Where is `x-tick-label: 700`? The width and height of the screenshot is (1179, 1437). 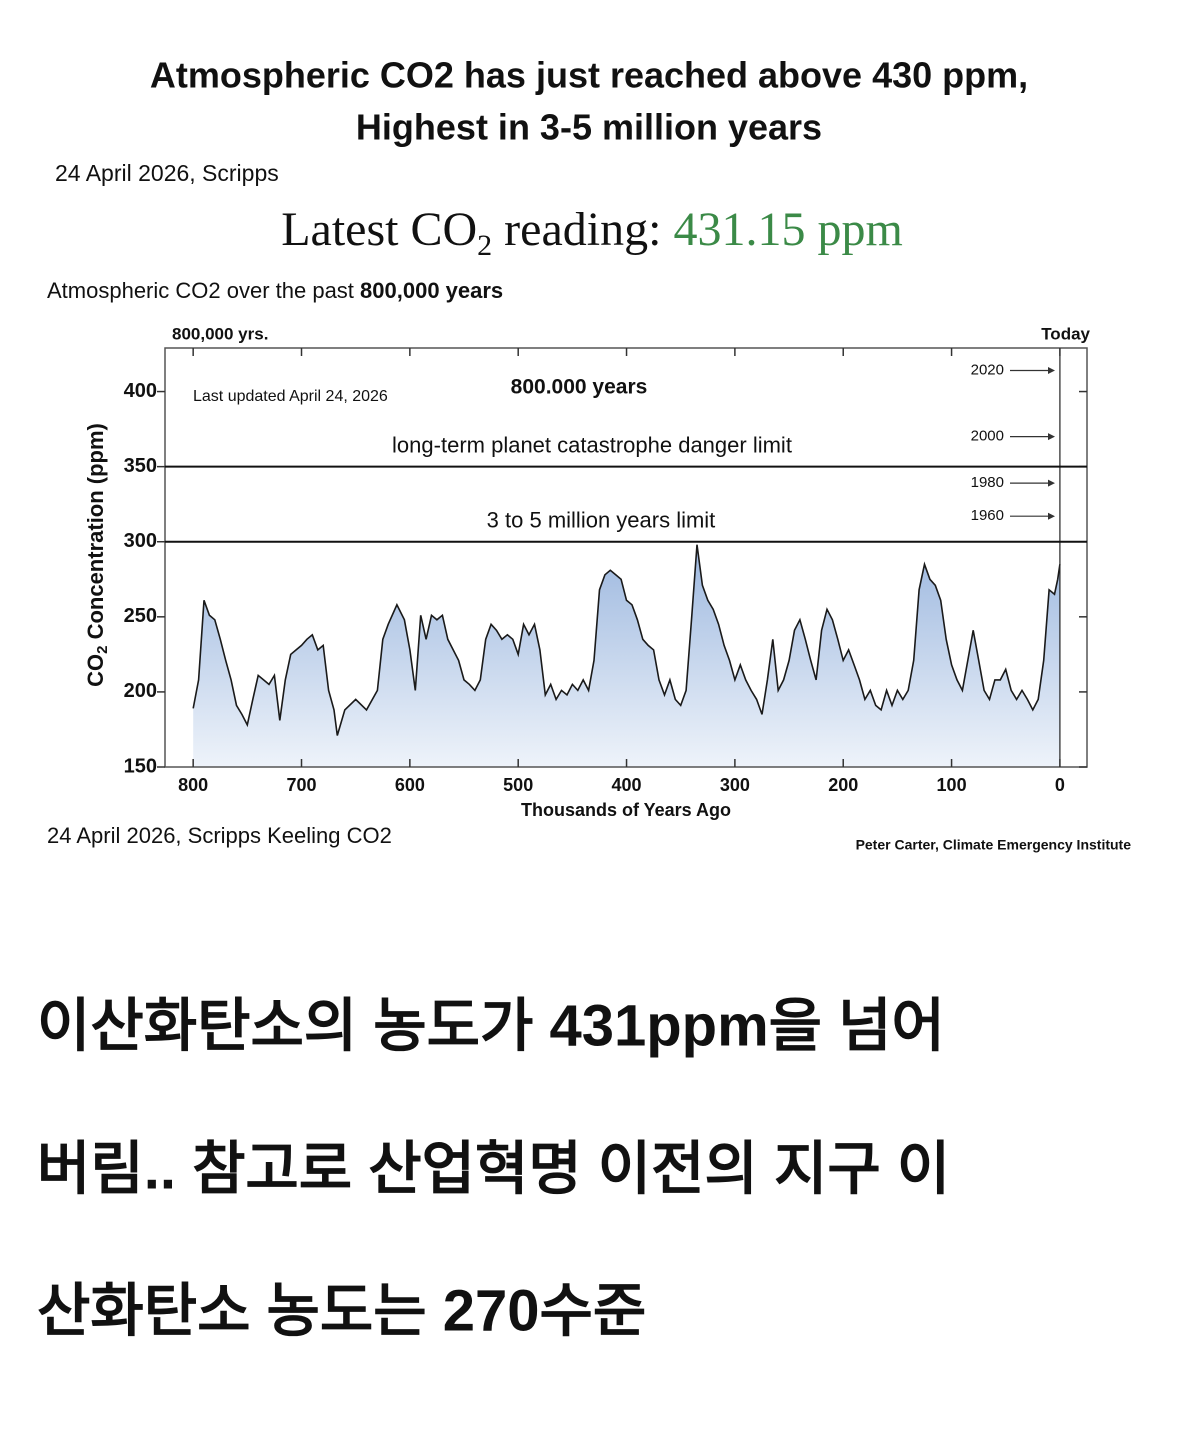
x-tick-label: 700 is located at coordinates (301, 785).